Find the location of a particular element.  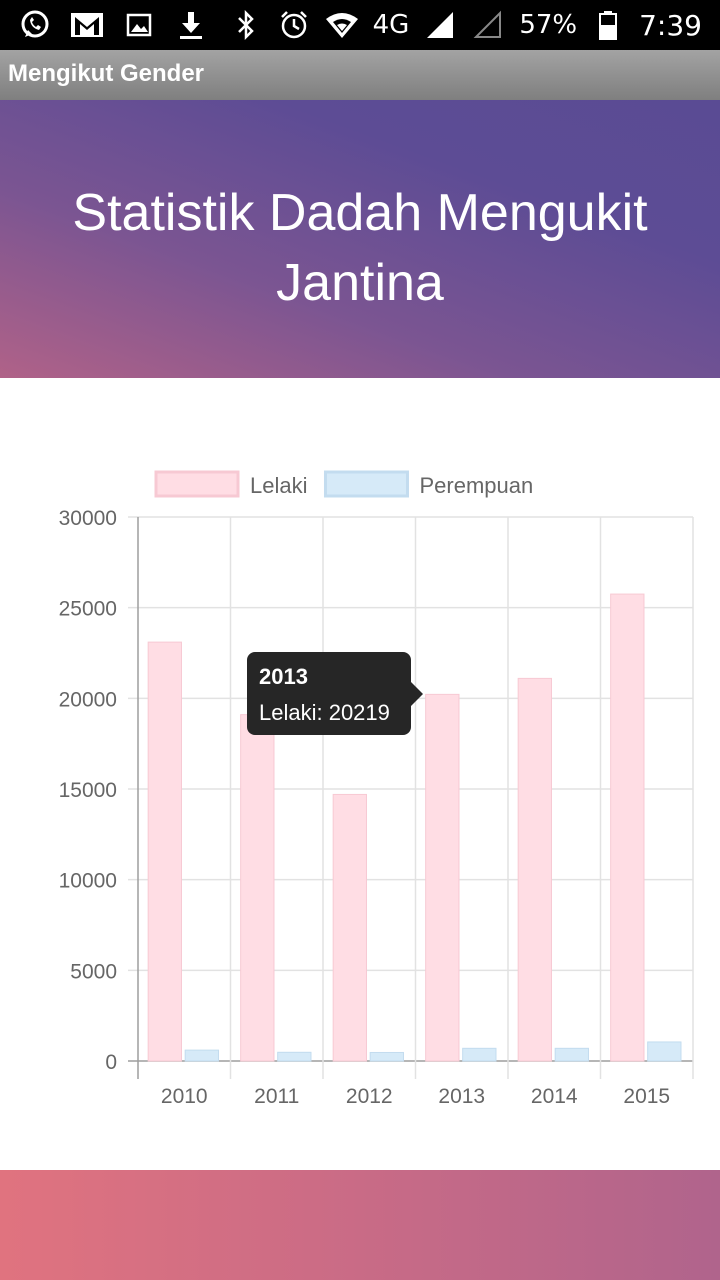

y-tick-label: 15000 is located at coordinates (88, 790).